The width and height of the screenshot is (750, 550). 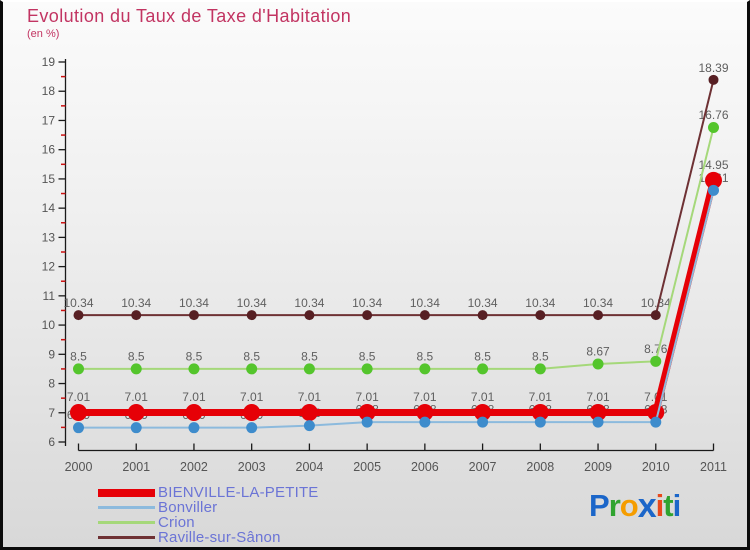 What do you see at coordinates (208, 507) in the screenshot?
I see `legend-item-bonviller: Bonviller` at bounding box center [208, 507].